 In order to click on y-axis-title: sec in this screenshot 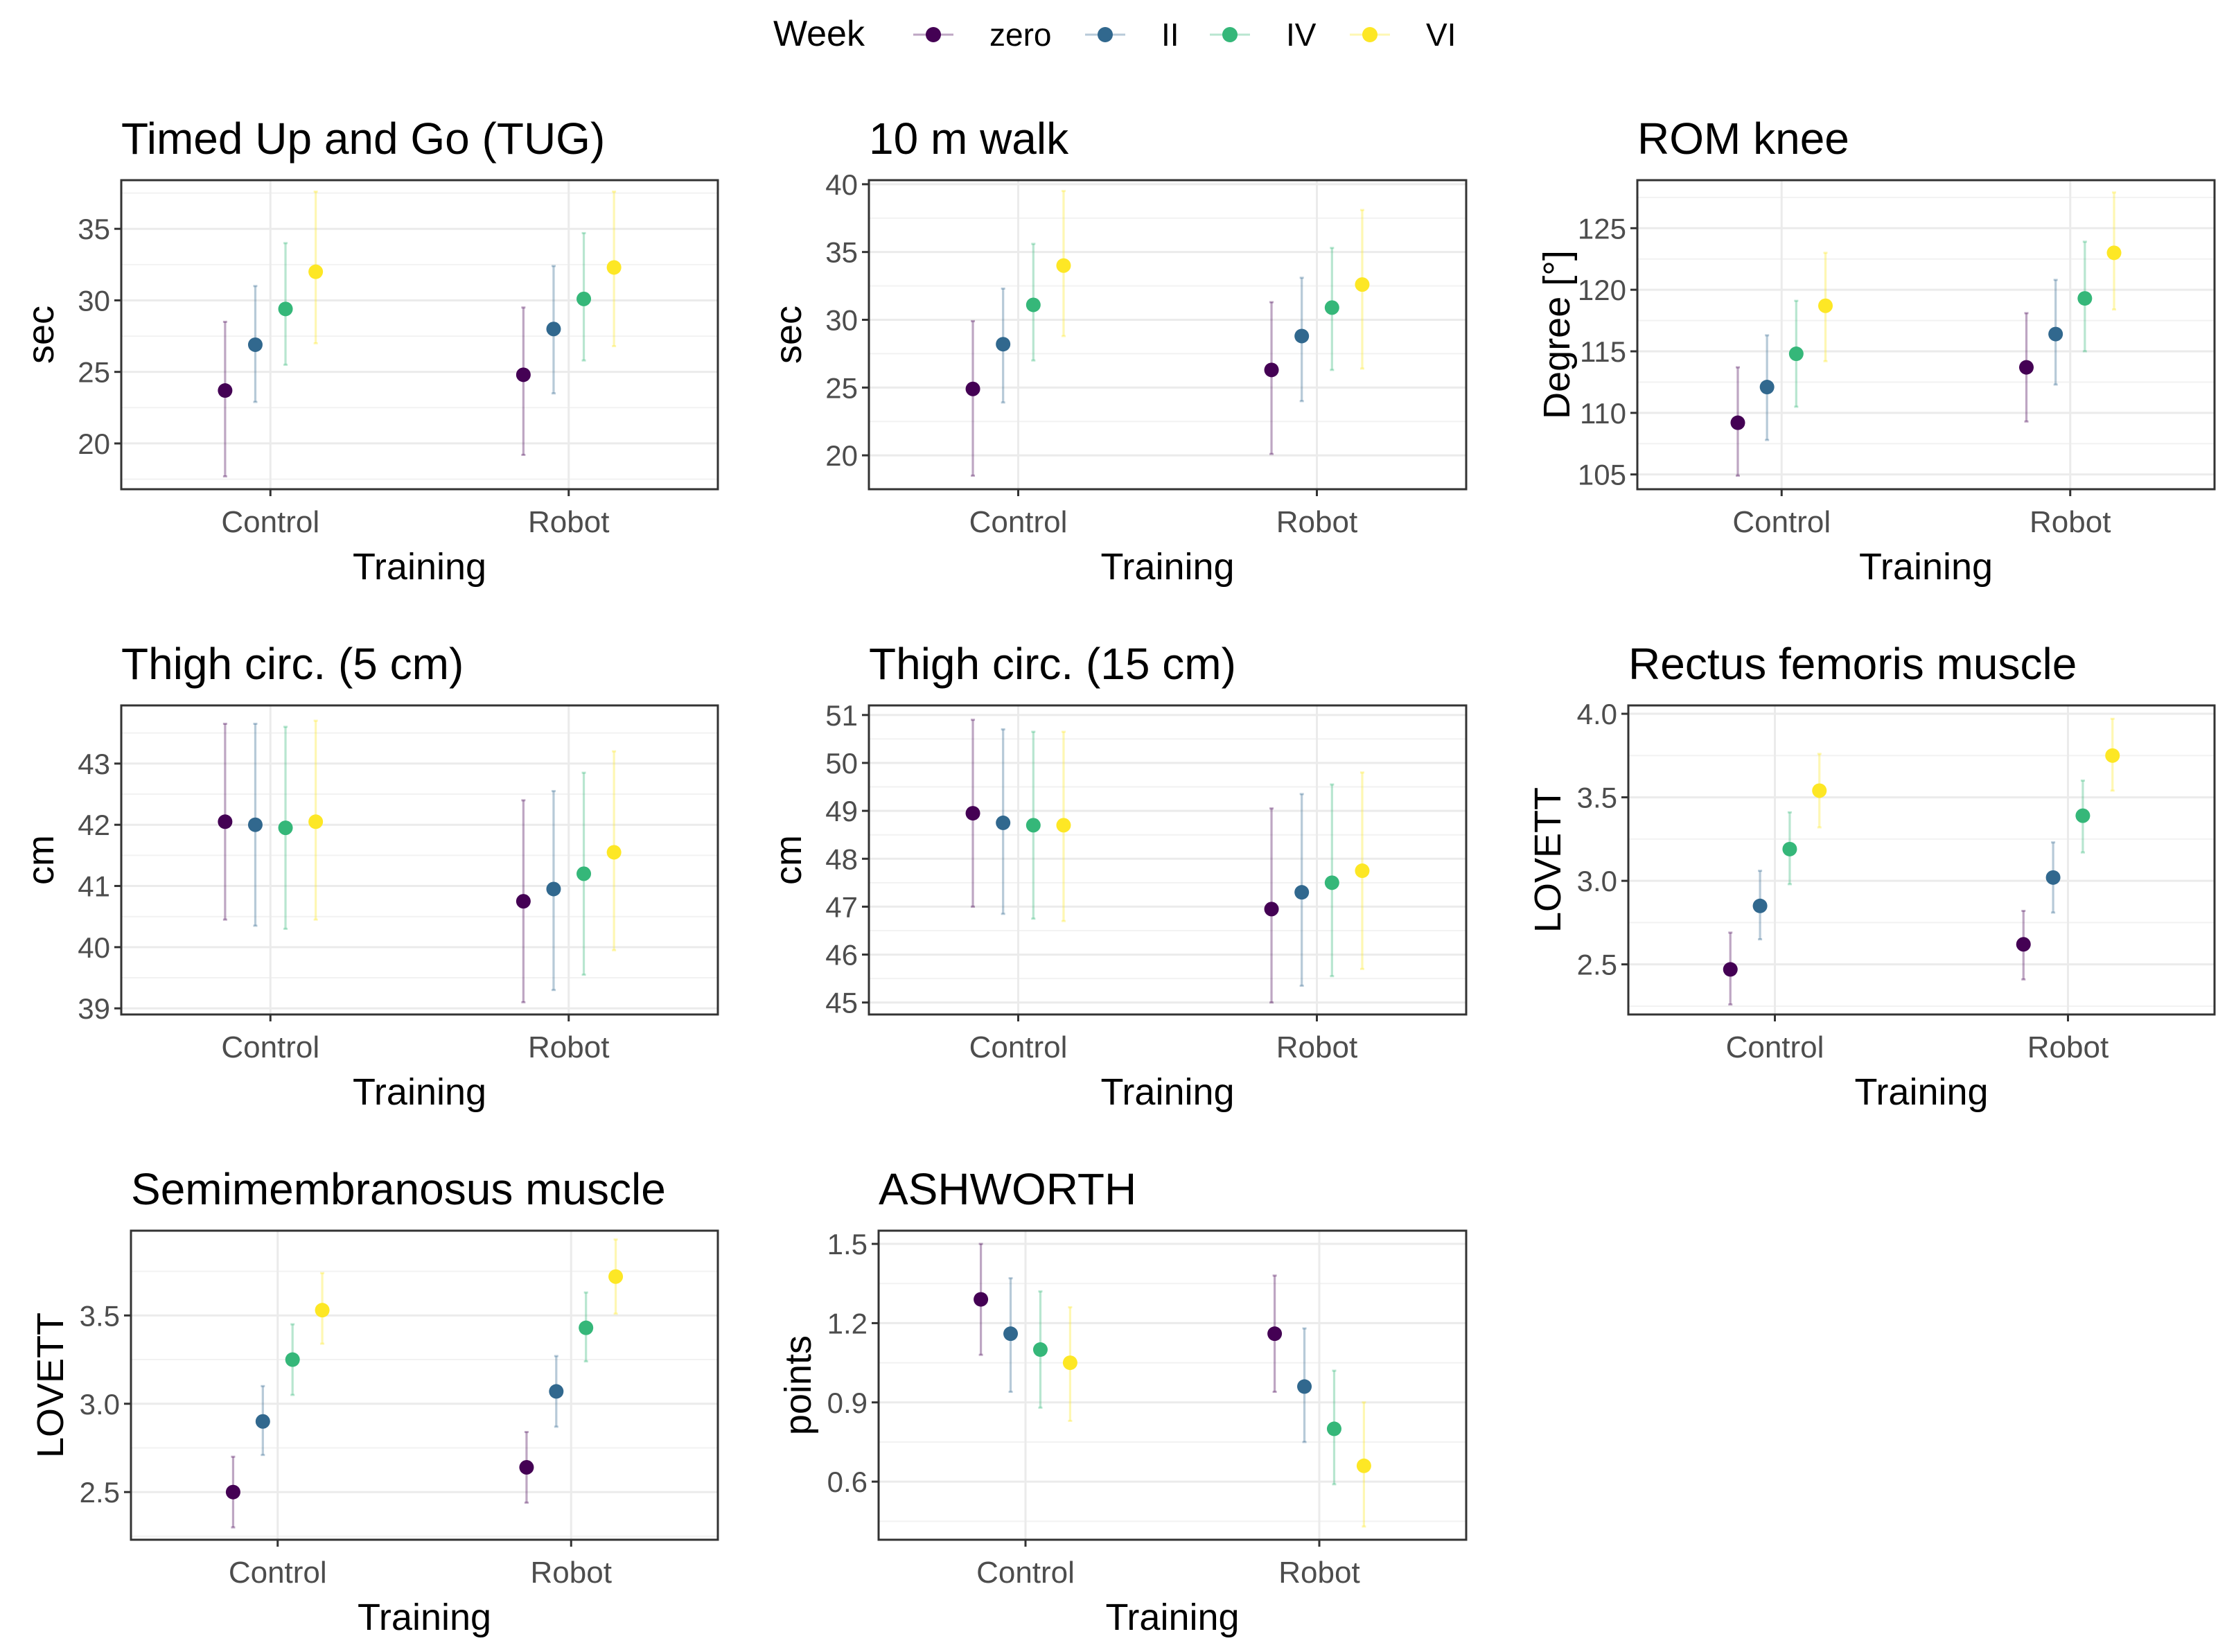, I will do `click(788, 335)`.